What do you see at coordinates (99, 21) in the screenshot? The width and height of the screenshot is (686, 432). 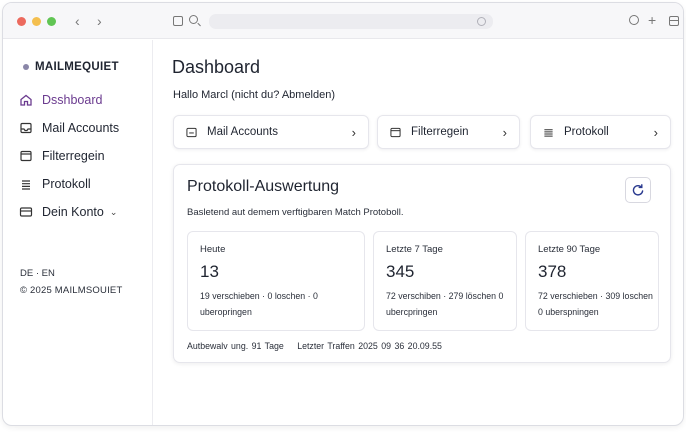 I see `forward-arrow-icon: ›` at bounding box center [99, 21].